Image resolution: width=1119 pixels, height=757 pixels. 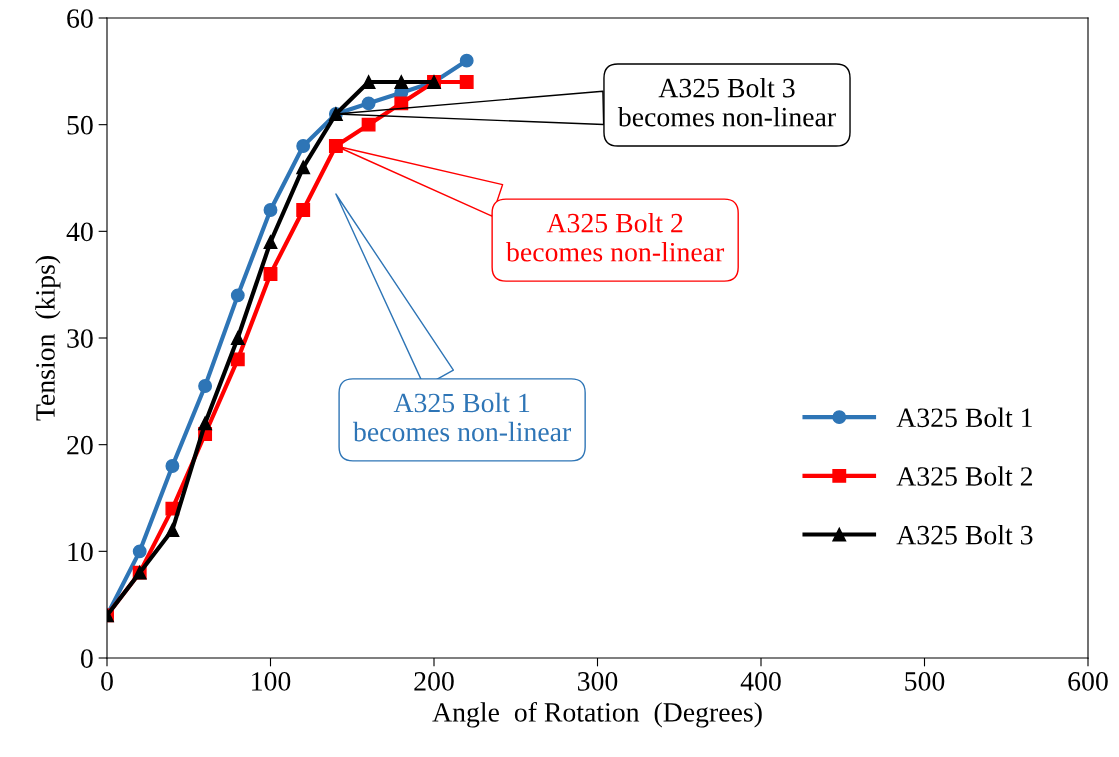 What do you see at coordinates (107, 681) in the screenshot?
I see `x-tick-label: 0` at bounding box center [107, 681].